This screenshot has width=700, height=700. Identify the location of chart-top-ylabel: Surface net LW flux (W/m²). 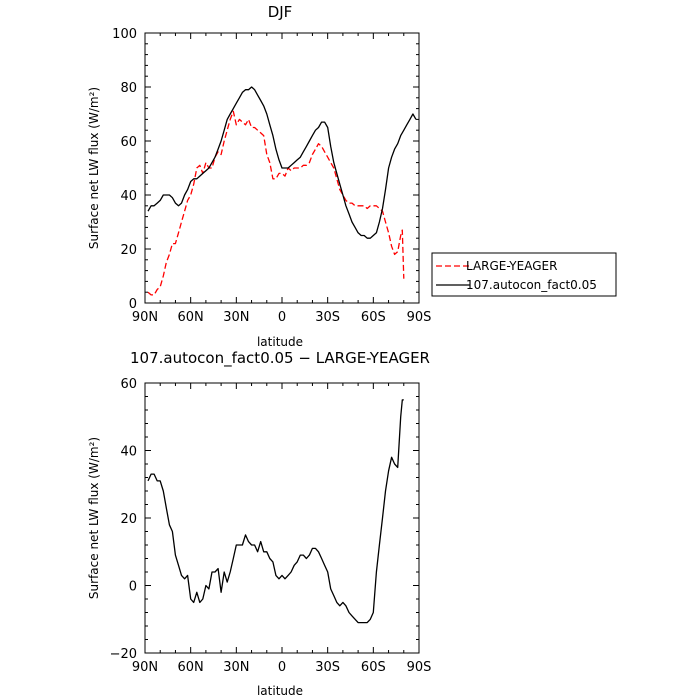
(94, 168).